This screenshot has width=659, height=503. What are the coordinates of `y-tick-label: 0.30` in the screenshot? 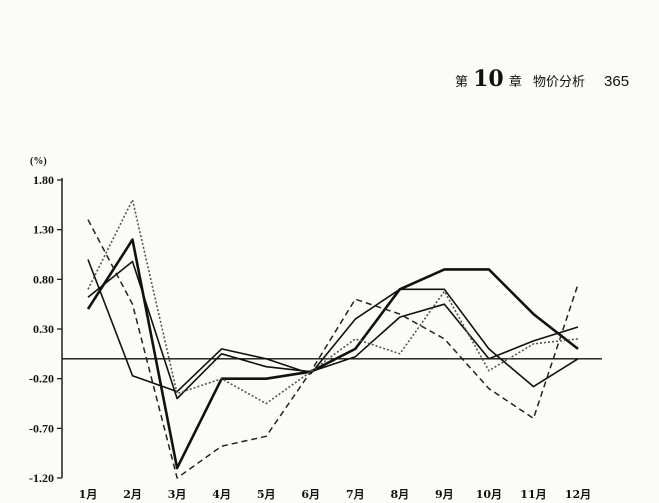 It's located at (43, 329).